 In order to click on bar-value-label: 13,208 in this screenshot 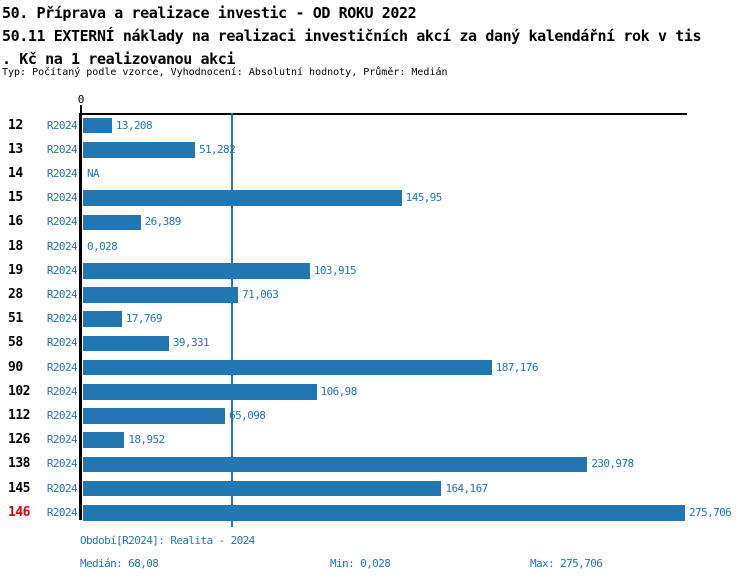, I will do `click(134, 125)`.